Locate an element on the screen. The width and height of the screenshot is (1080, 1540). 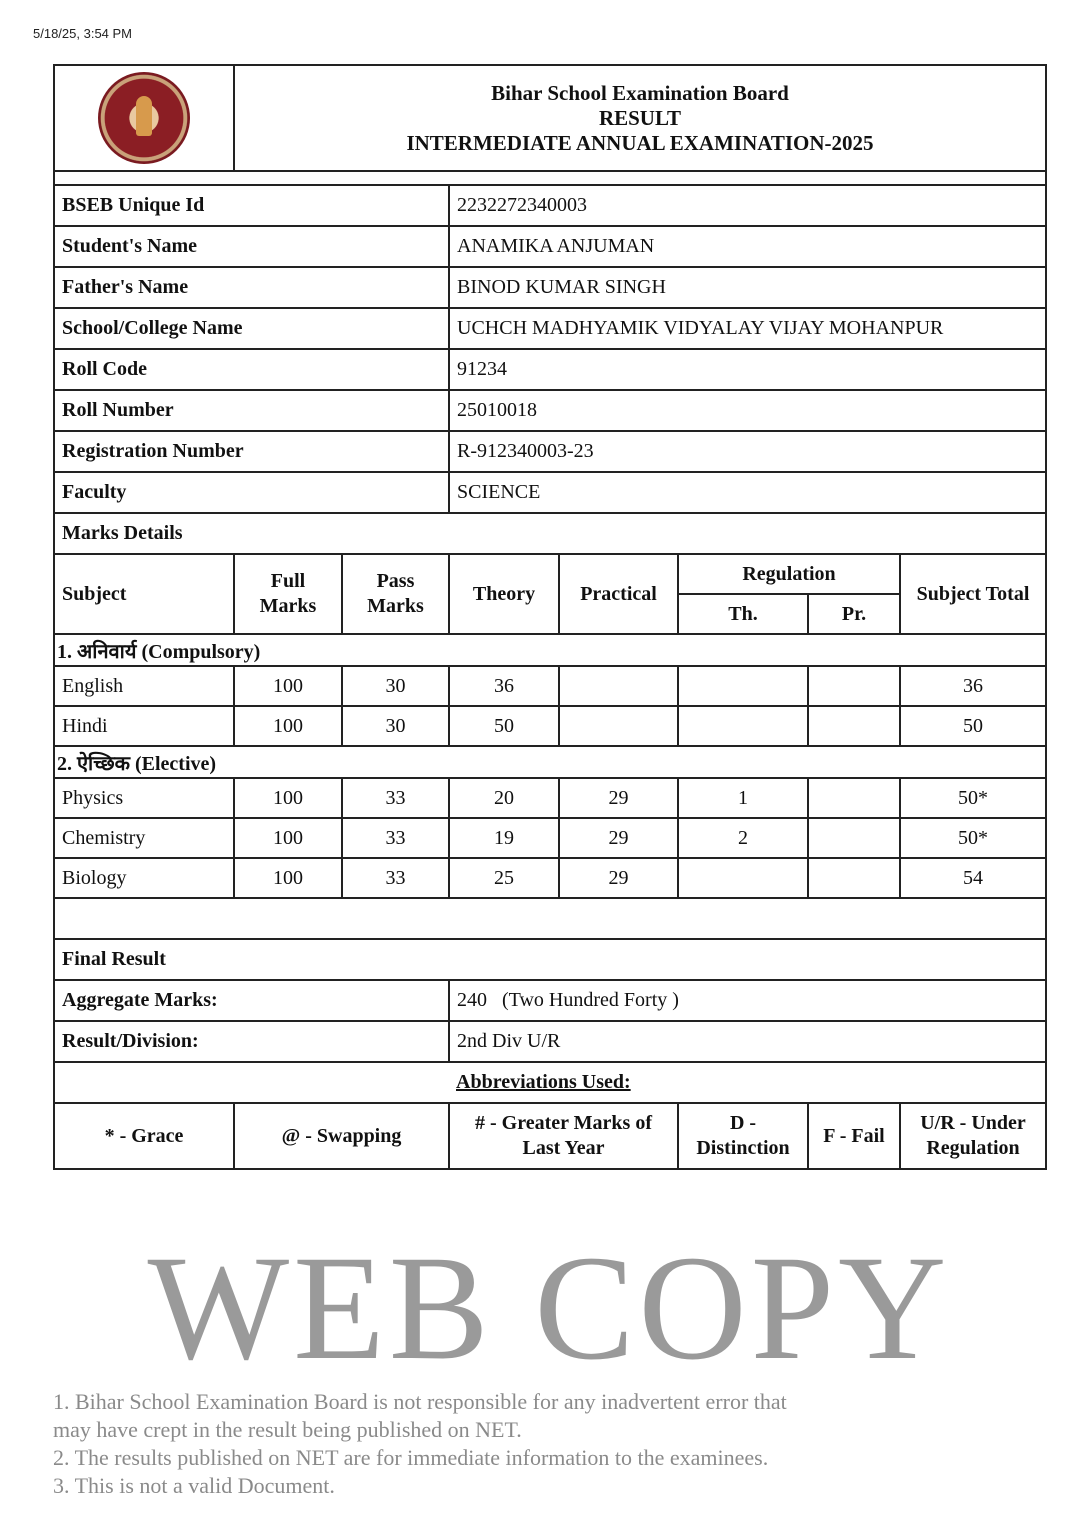
info-value: 91234 is located at coordinates (747, 369).